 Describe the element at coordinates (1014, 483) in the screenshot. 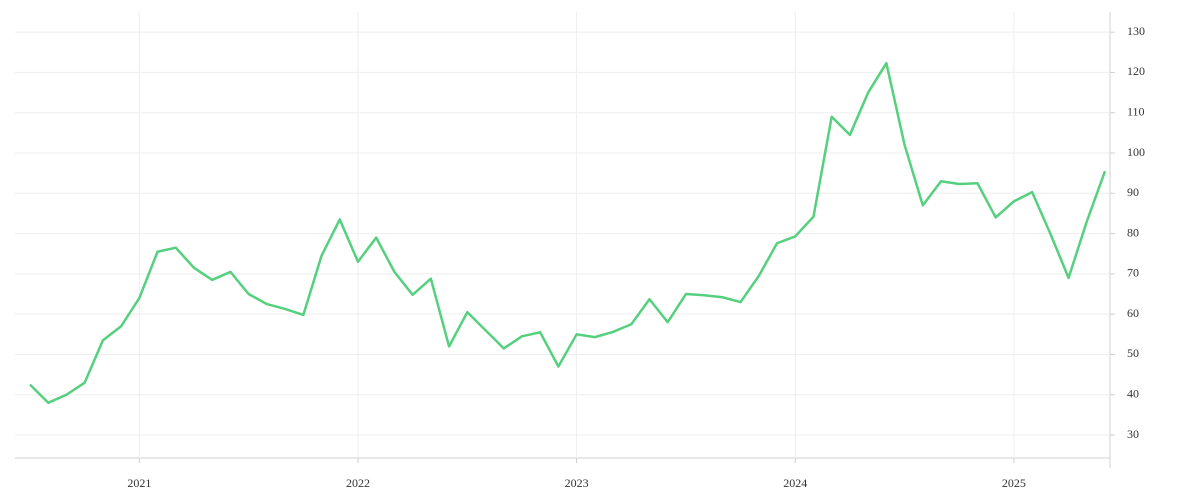

I see `x-tick-label: 2025` at that location.